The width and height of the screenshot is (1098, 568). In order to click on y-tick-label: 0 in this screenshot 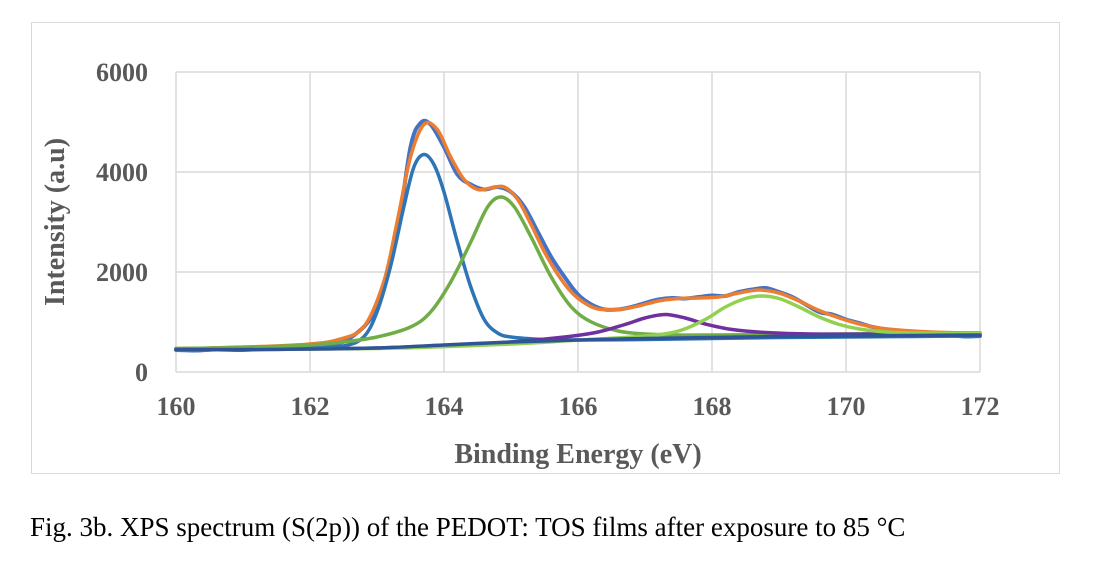, I will do `click(141, 372)`.